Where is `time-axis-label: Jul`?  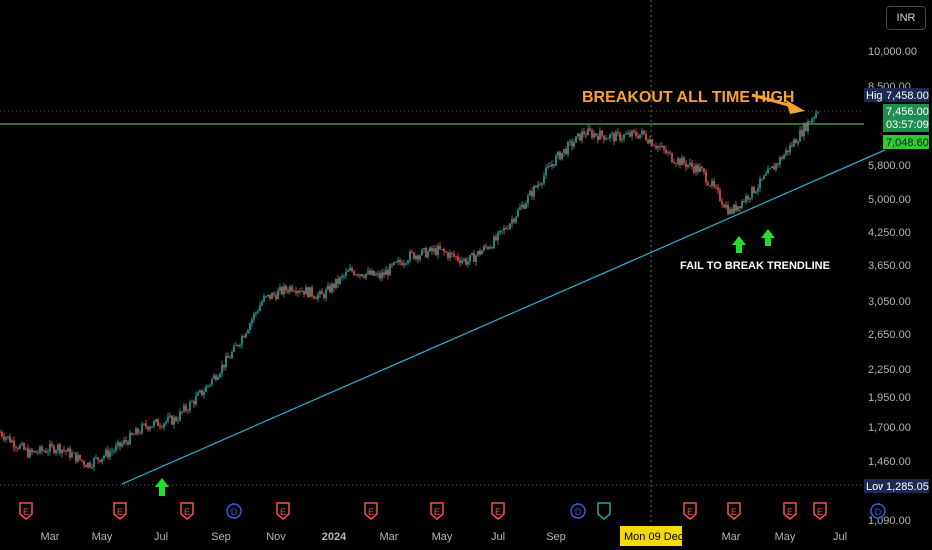 time-axis-label: Jul is located at coordinates (161, 537).